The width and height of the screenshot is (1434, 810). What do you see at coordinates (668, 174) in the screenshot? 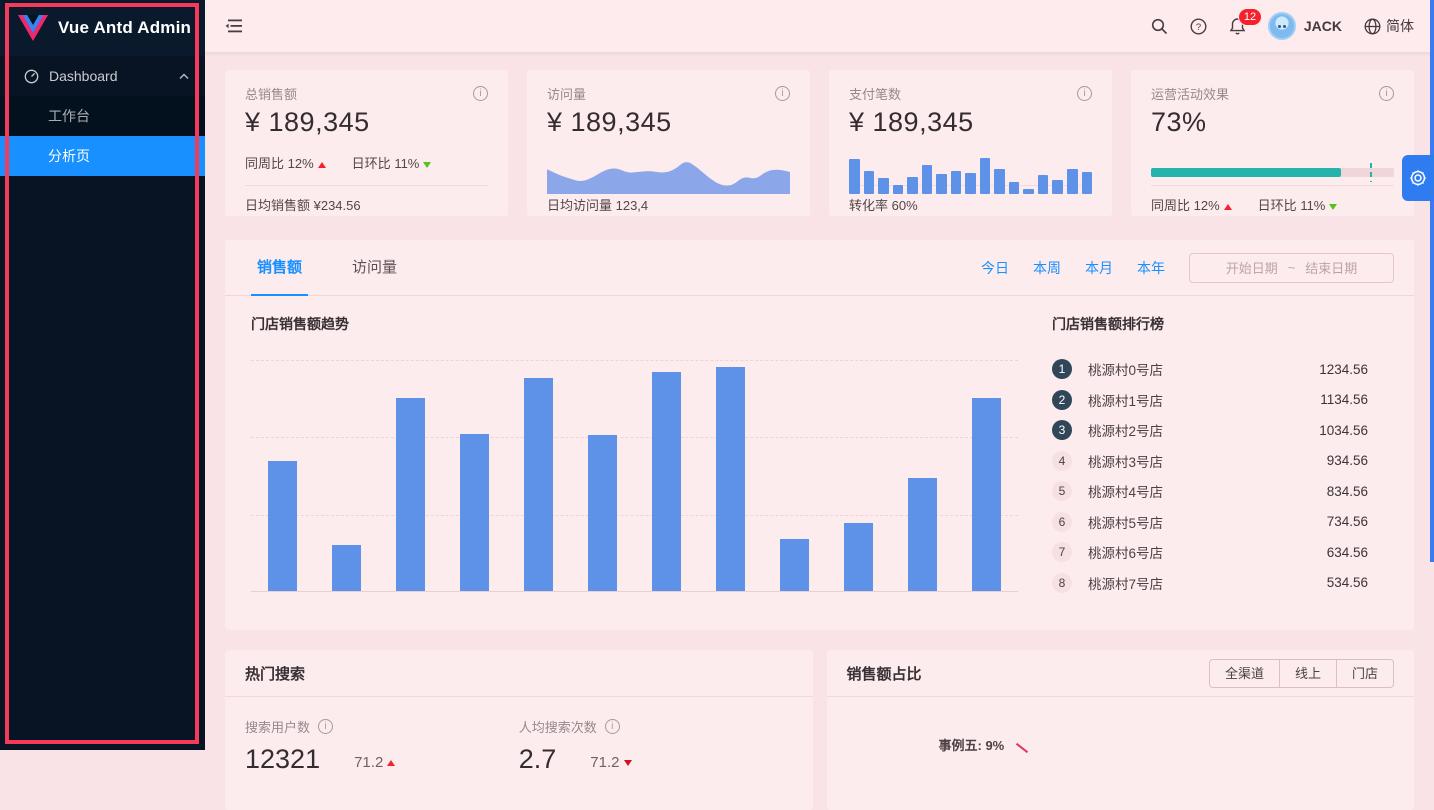
I see `visits-mini-area-chart` at bounding box center [668, 174].